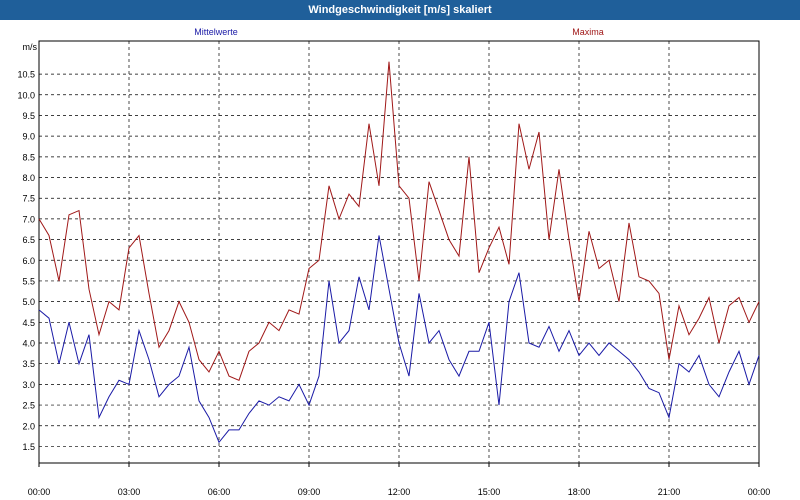  Describe the element at coordinates (129, 492) in the screenshot. I see `x-tick-time: 03:00` at that location.